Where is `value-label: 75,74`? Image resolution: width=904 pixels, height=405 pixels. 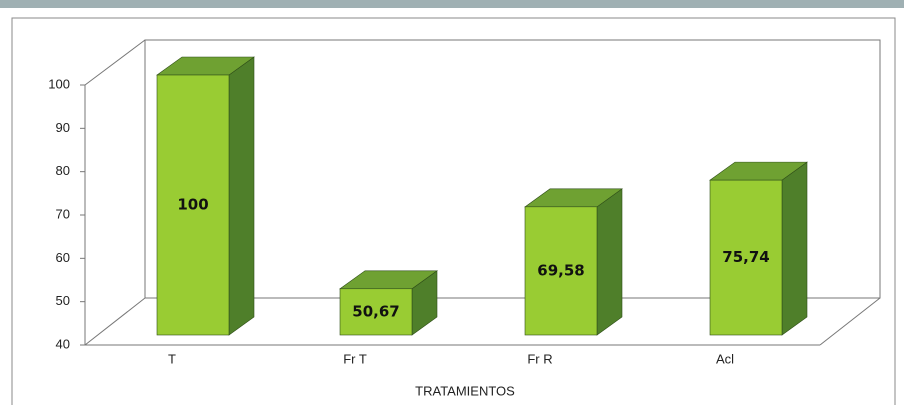 value-label: 75,74 is located at coordinates (745, 257).